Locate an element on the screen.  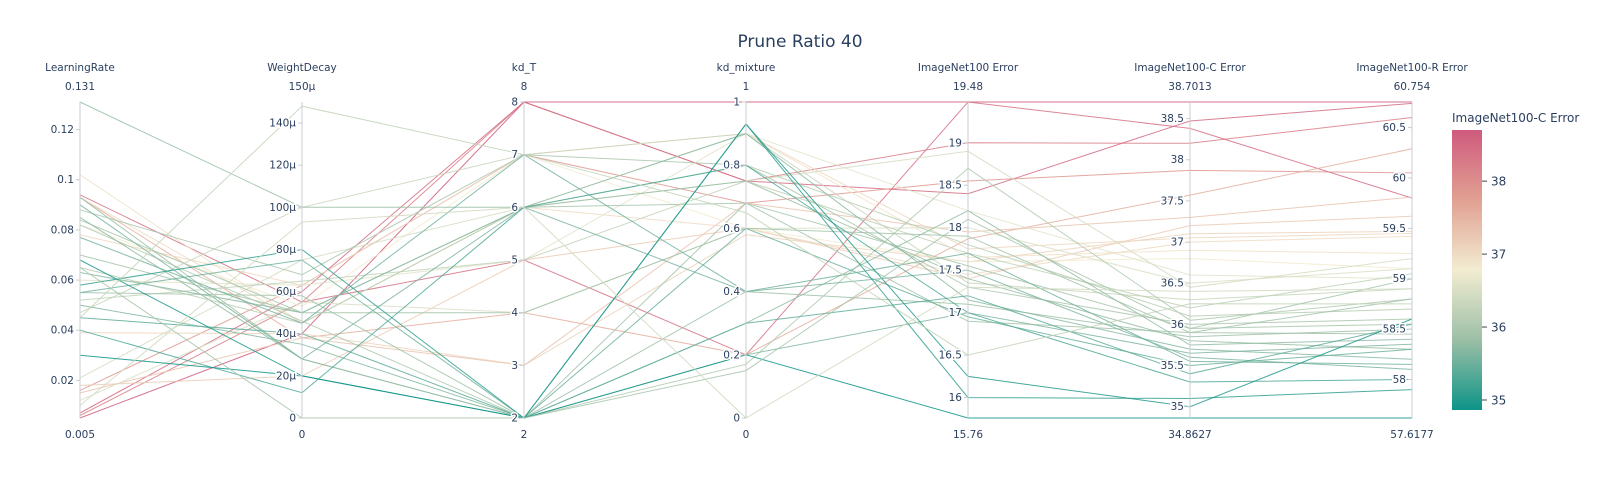
tick-label: 16.5 is located at coordinates (950, 356).